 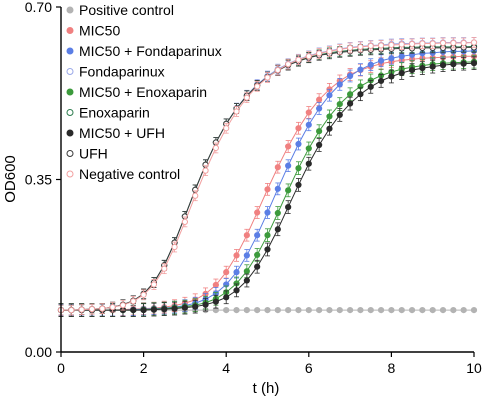 I want to click on legend-label: MIC50 + Enoxaparin, so click(x=143, y=92).